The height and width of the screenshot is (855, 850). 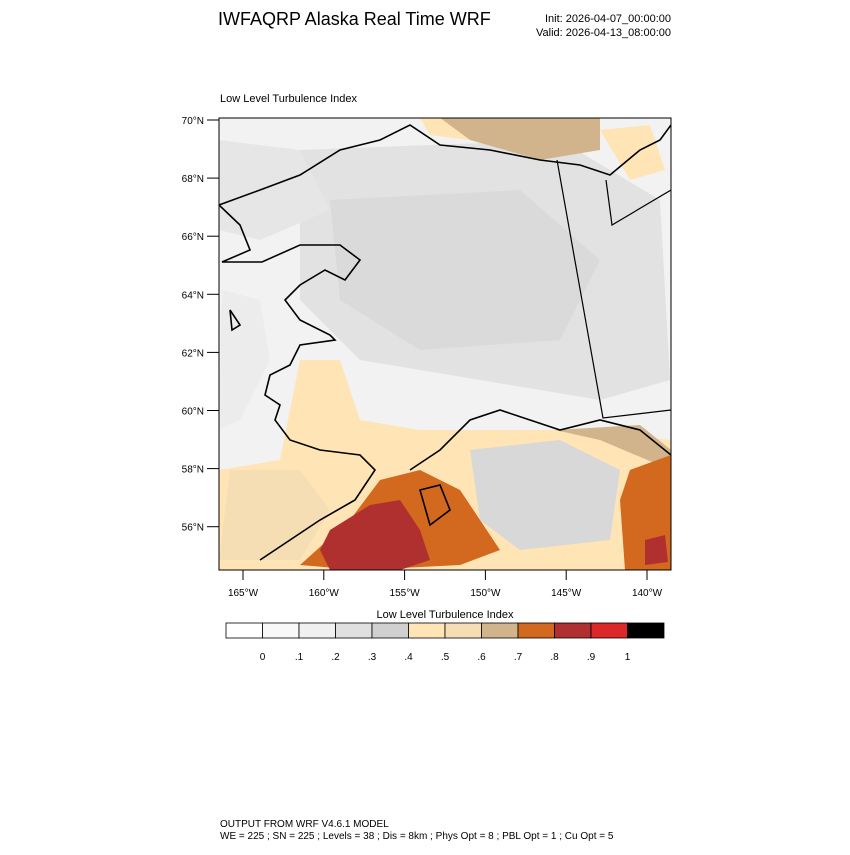 I want to click on lat-label: 58°N, so click(x=193, y=470).